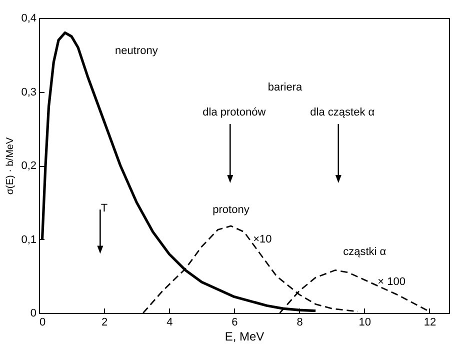 Image resolution: width=476 pixels, height=347 pixels. I want to click on annotation: dla protonów, so click(234, 112).